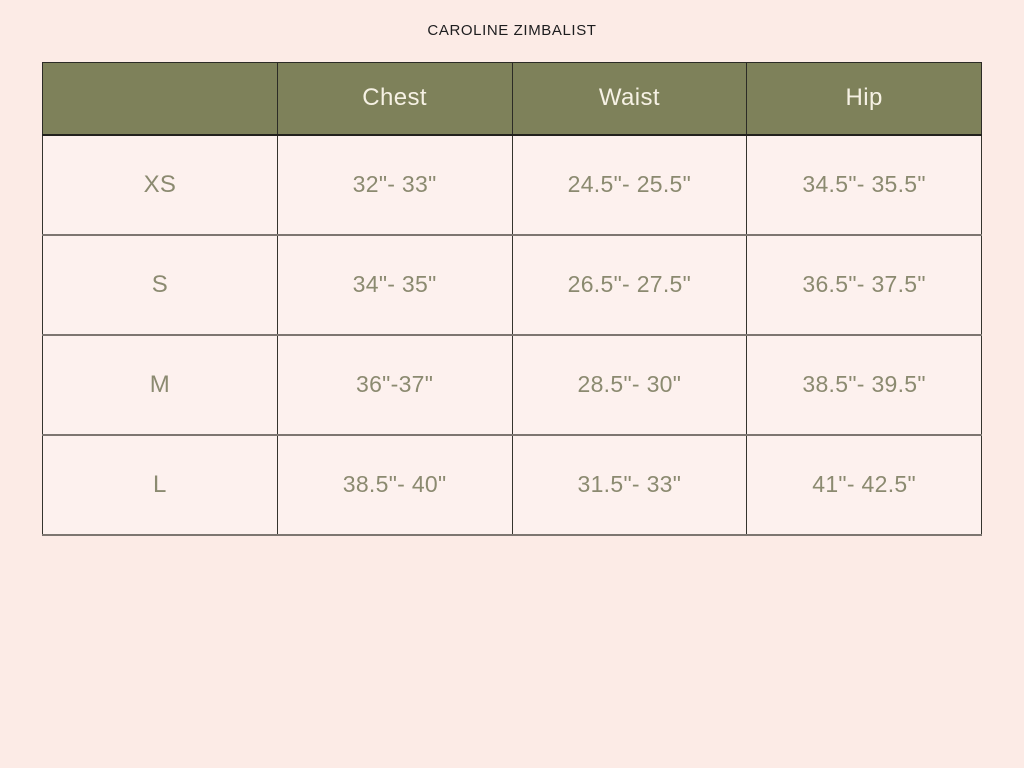  Describe the element at coordinates (394, 484) in the screenshot. I see `chest-cell: 38.5"- 40"` at that location.